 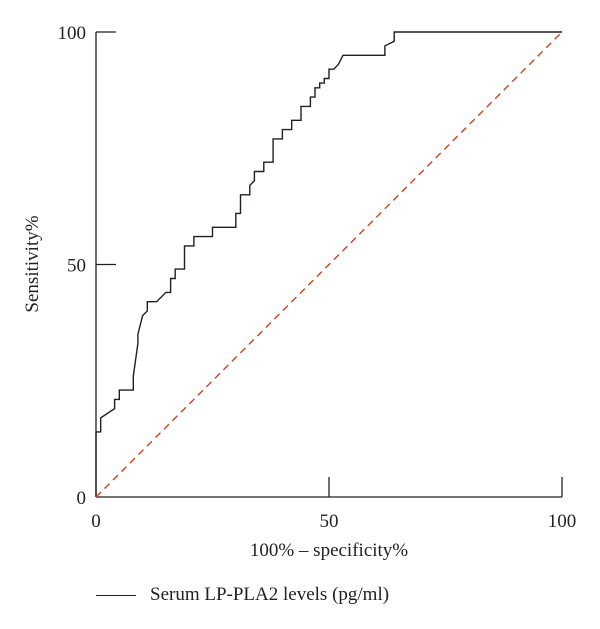 I want to click on legend: Serum LP-PLA2 levels (pg/ml), so click(x=242, y=595).